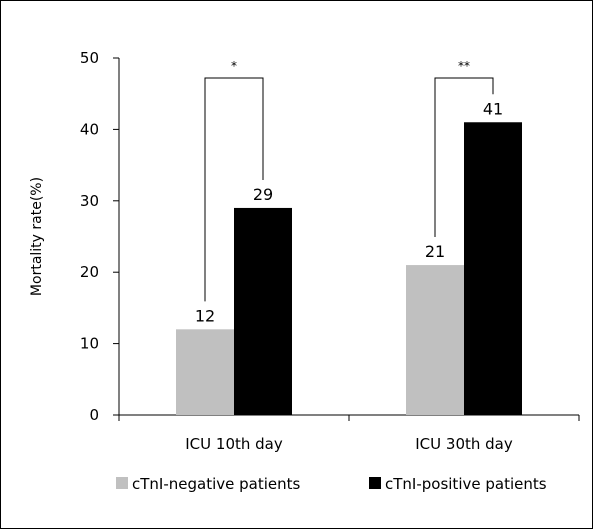  What do you see at coordinates (466, 484) in the screenshot?
I see `legend-label: cTnI-positive patients` at bounding box center [466, 484].